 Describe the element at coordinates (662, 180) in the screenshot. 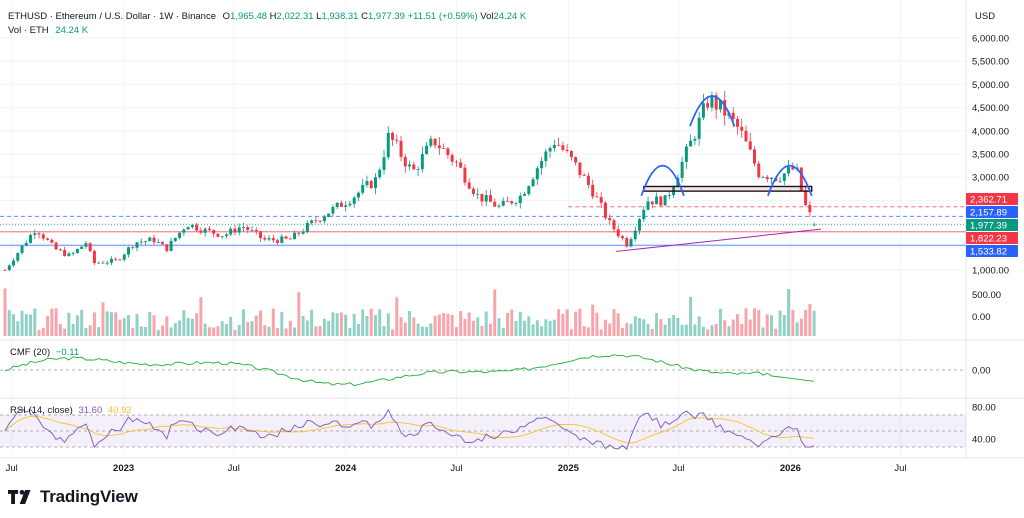

I see `left-shoulder-arc` at that location.